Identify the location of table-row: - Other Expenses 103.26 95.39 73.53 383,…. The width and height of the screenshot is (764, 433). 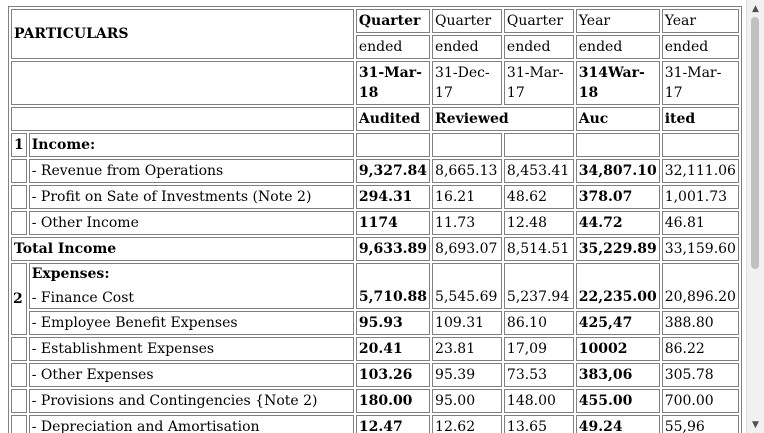
(375, 375).